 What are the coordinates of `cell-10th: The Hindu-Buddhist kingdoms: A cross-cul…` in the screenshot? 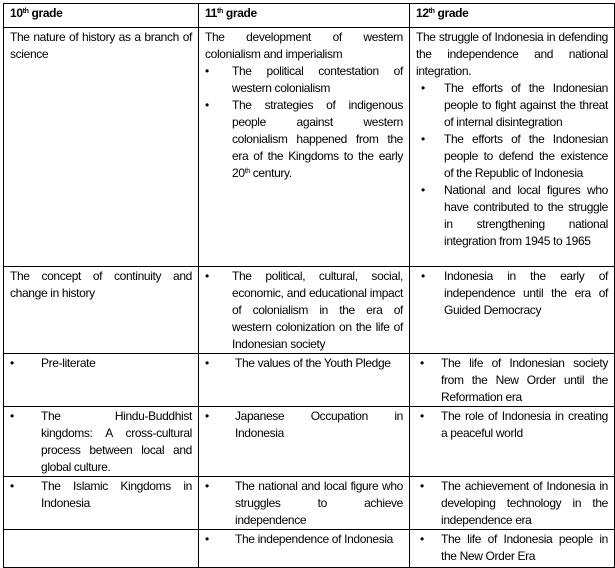 It's located at (101, 441).